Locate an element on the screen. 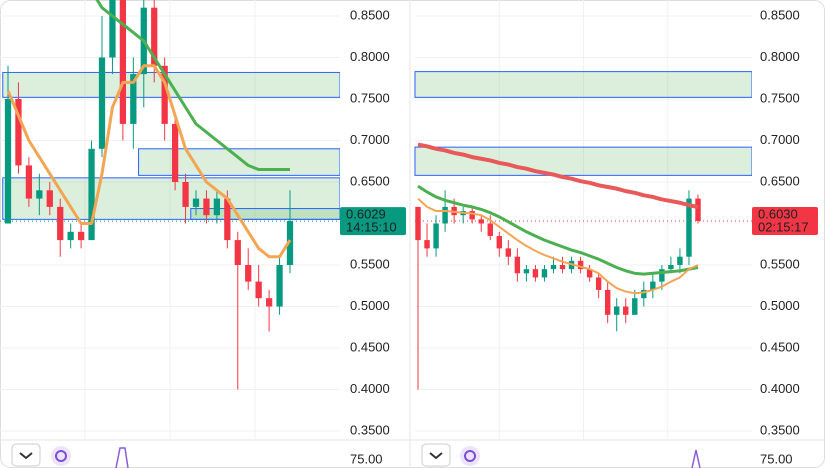  right-controls is located at coordinates (561, 455).